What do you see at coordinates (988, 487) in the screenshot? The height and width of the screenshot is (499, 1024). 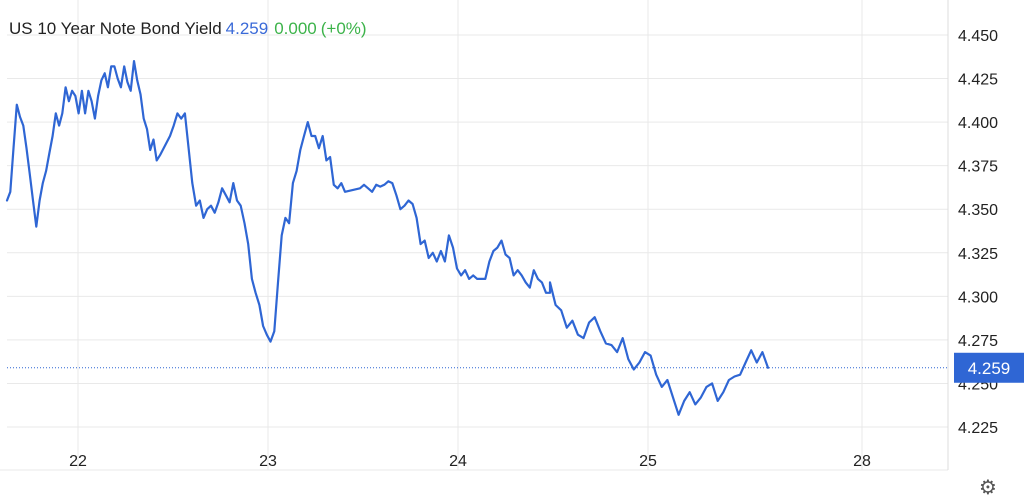 I see `gear-icon: ⚙` at bounding box center [988, 487].